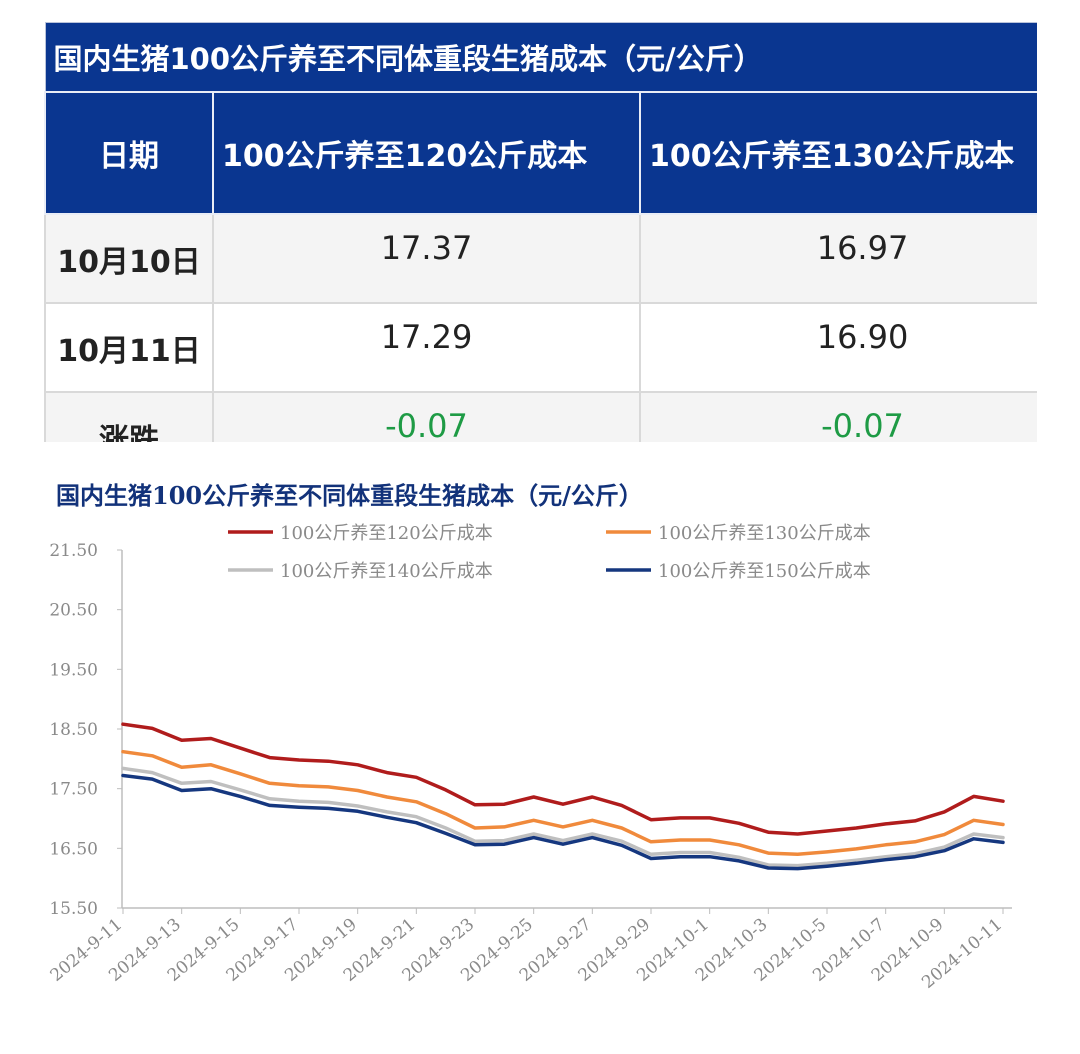 The width and height of the screenshot is (1080, 1054). I want to click on y-tick-label: 16.50, so click(73, 849).